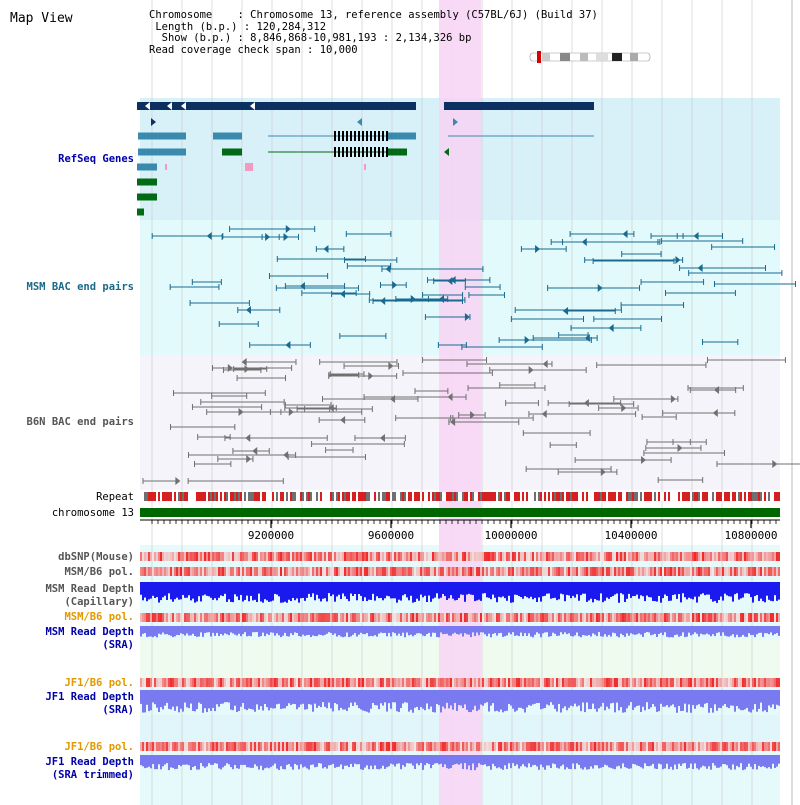 The image size is (800, 805). I want to click on track-label-refseq: RefSeq Genes, so click(96, 159).